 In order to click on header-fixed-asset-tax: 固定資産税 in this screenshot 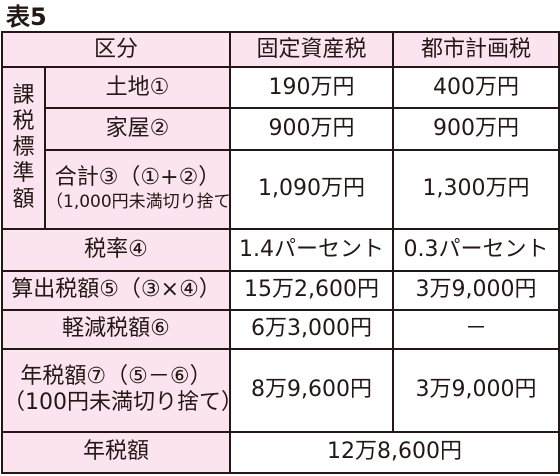, I will do `click(312, 49)`.